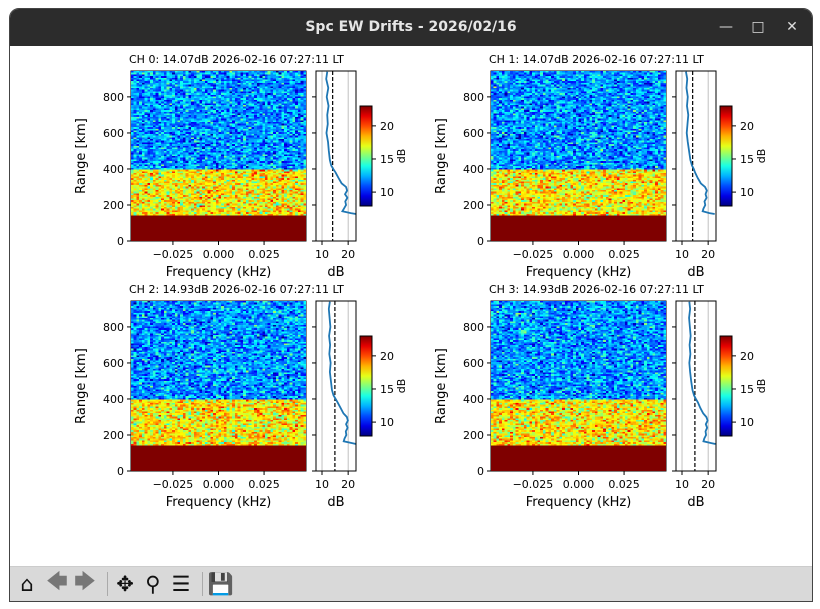  What do you see at coordinates (236, 59) in the screenshot?
I see `panel-title: CH 0: 14.07dB 2026-02-16 07:27:11 LT` at bounding box center [236, 59].